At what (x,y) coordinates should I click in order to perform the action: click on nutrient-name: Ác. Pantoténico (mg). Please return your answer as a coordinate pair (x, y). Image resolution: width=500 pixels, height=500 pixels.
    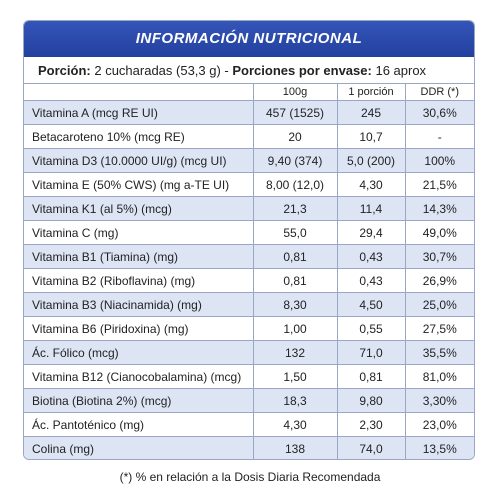
    Looking at the image, I should click on (139, 424).